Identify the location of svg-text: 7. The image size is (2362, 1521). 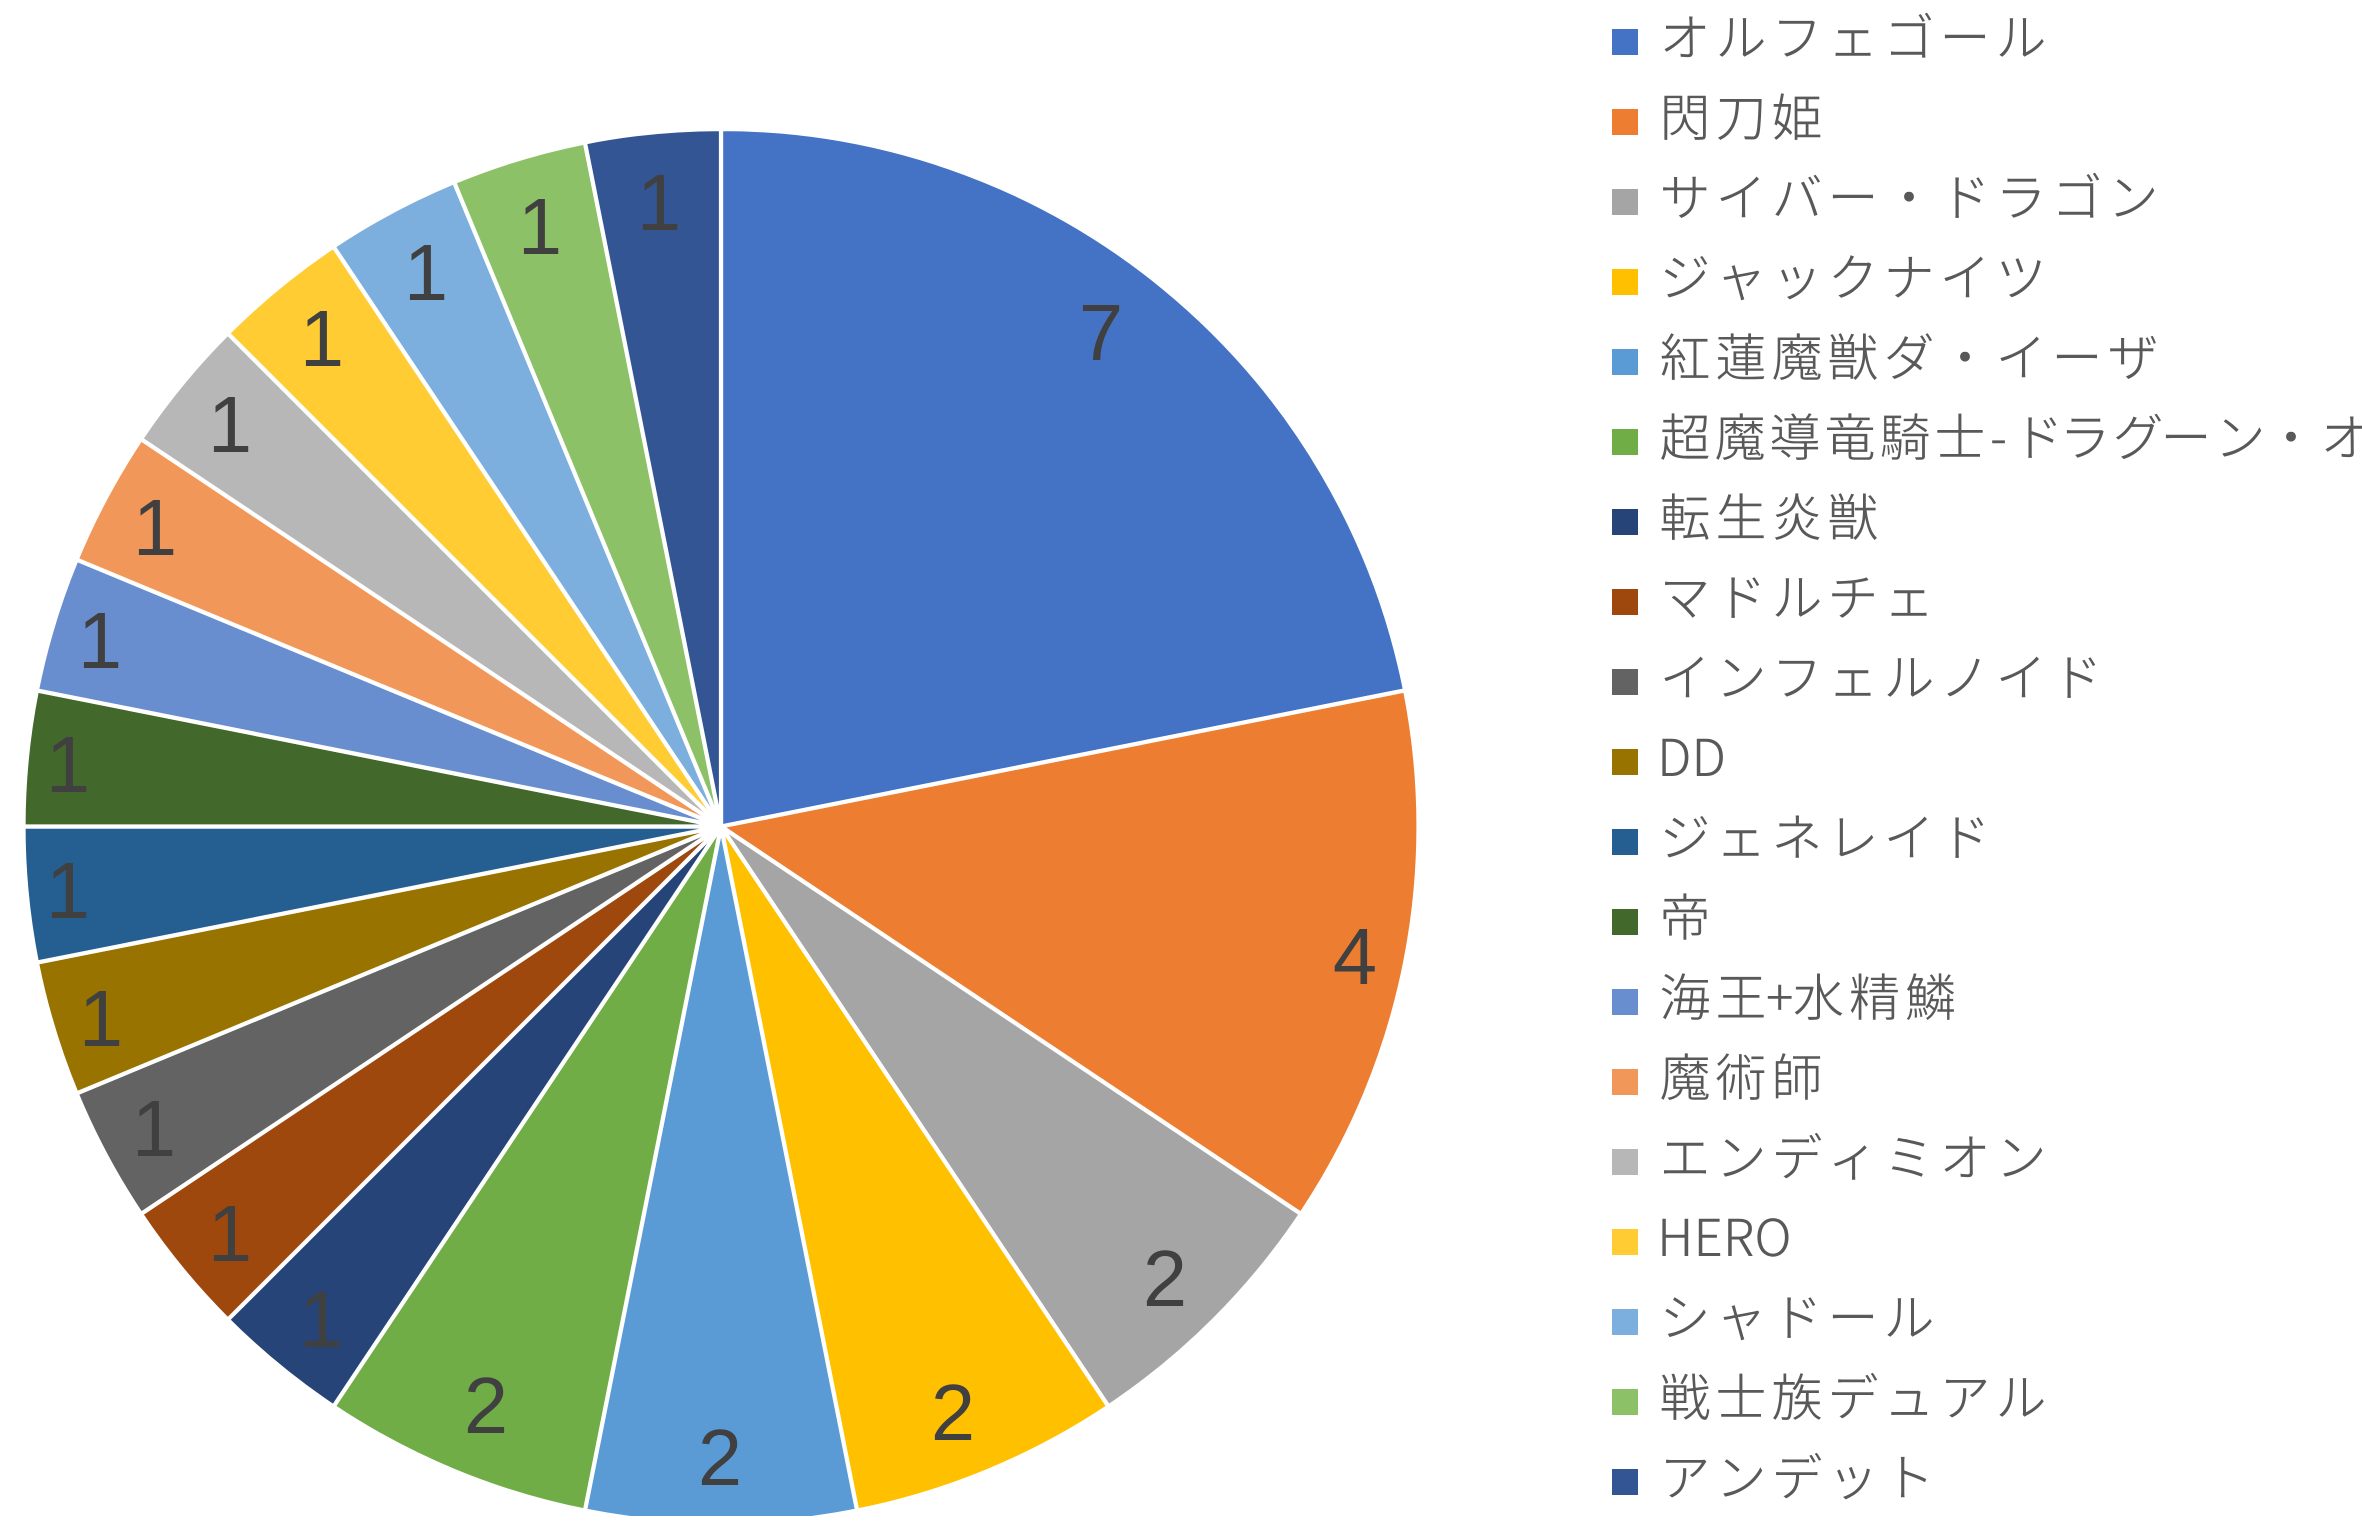
(1101, 332).